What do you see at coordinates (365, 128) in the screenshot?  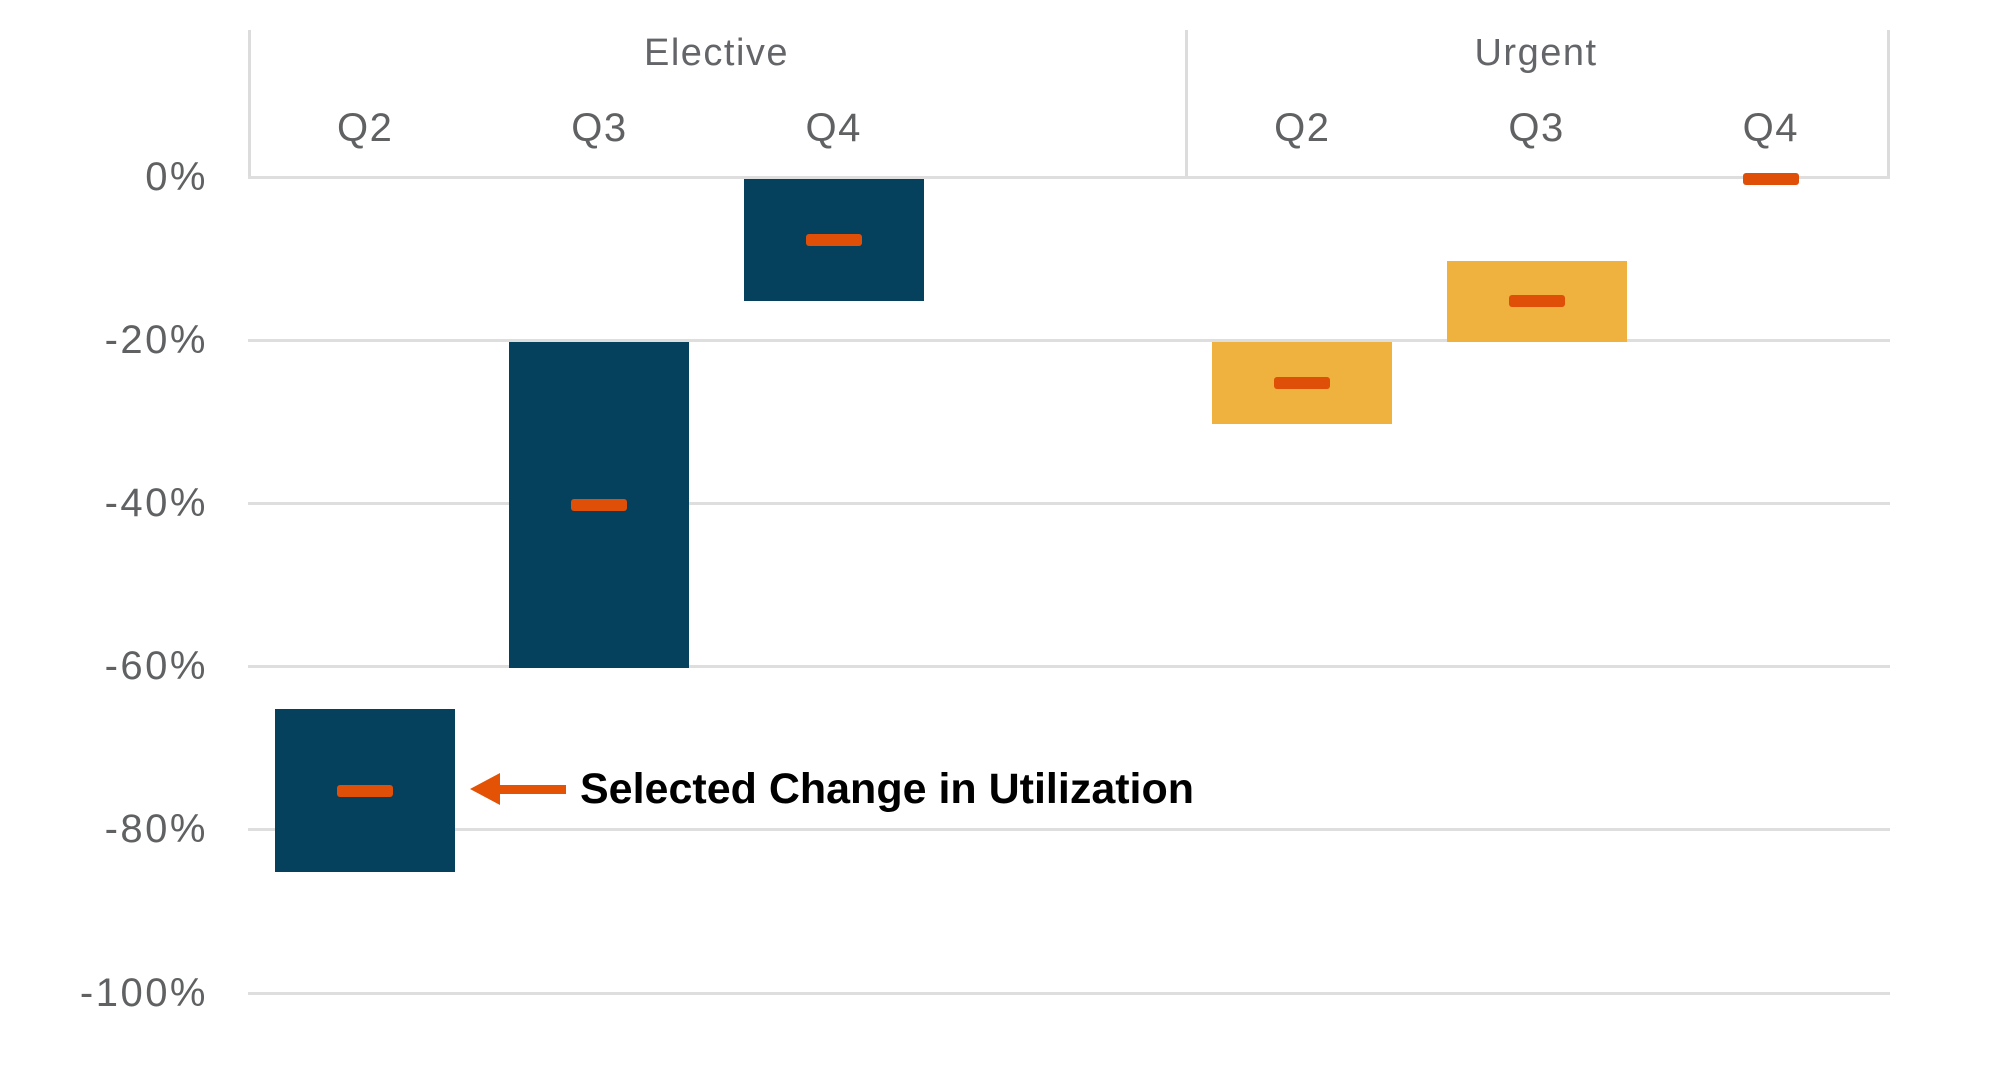 I see `quarter-label-elective-q2: Q2` at bounding box center [365, 128].